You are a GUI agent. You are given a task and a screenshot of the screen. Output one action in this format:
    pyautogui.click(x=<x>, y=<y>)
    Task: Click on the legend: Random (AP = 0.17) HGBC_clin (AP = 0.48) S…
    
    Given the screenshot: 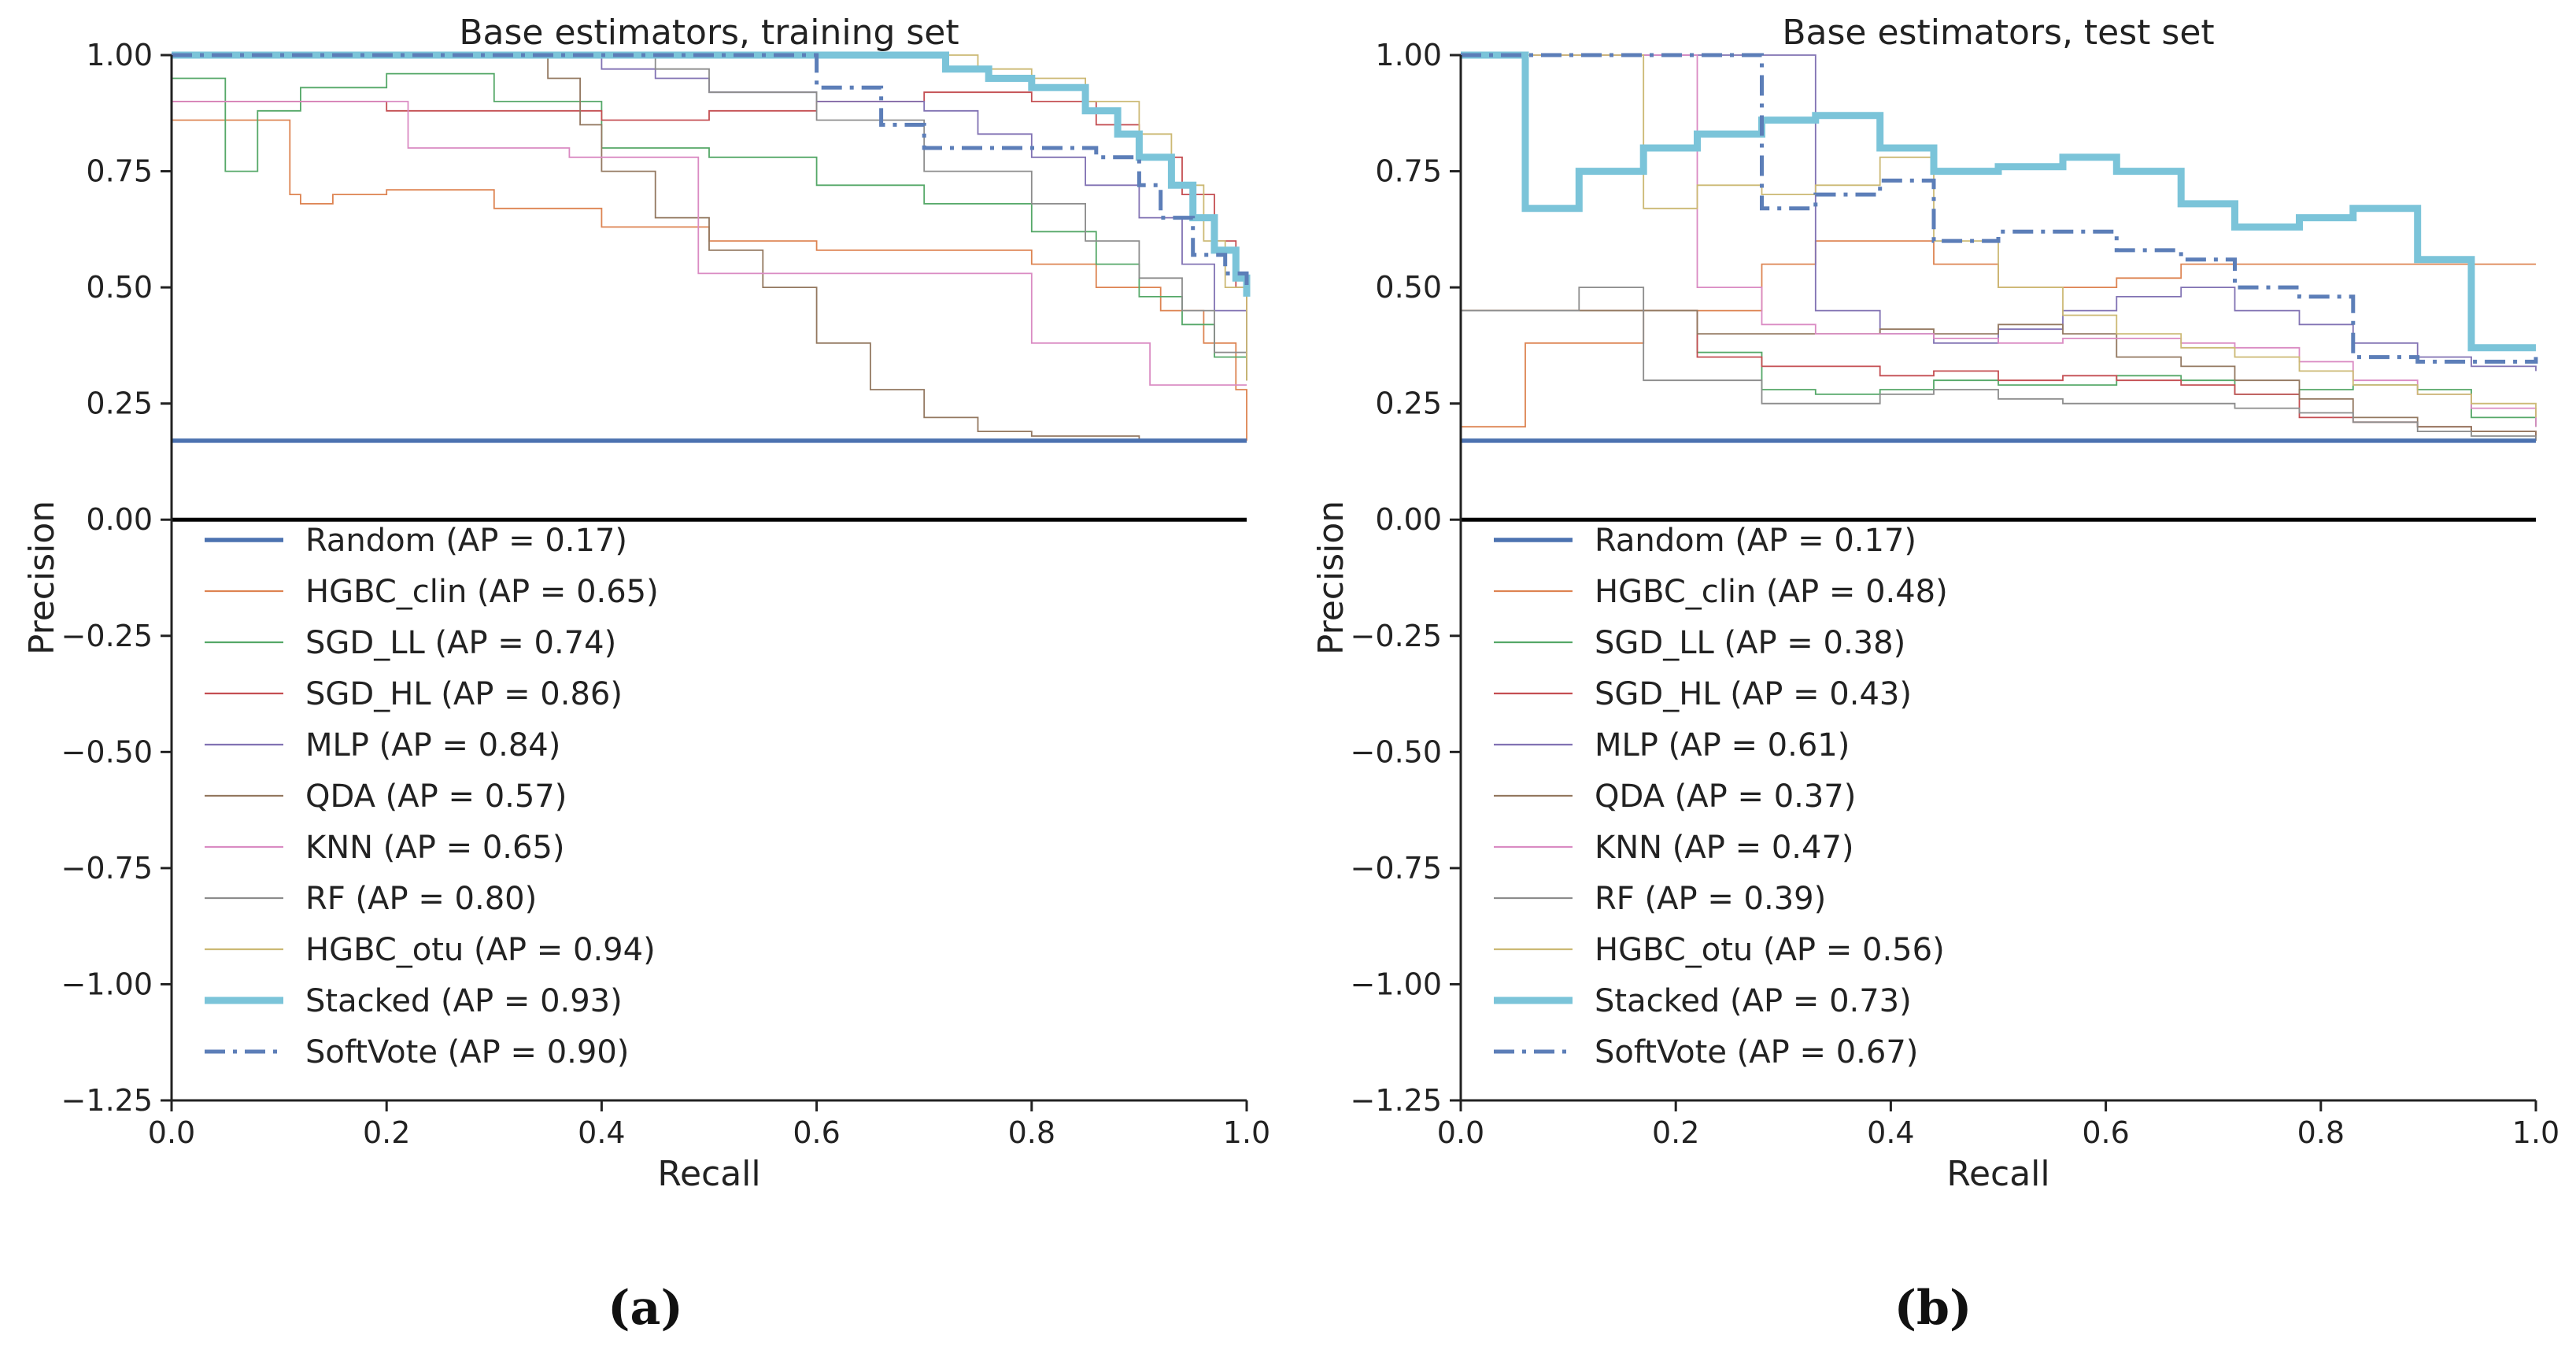 What is the action you would take?
    pyautogui.click(x=1721, y=797)
    